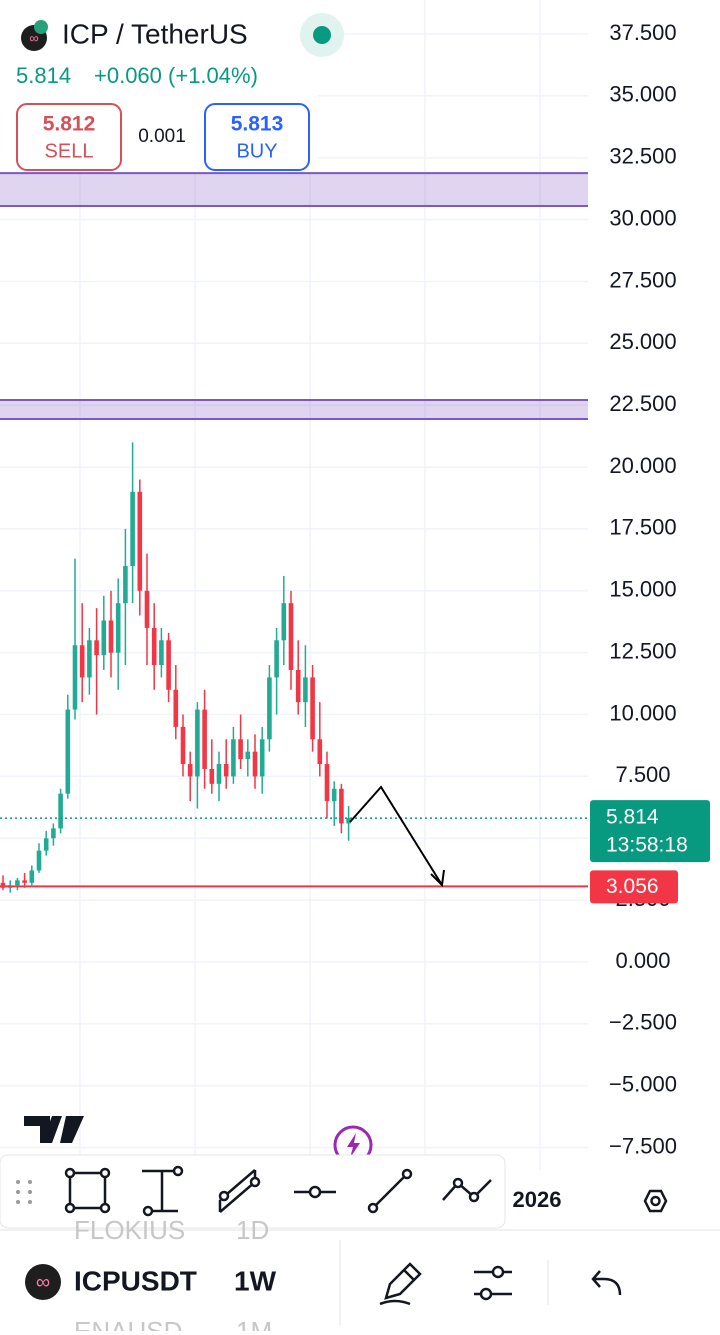 This screenshot has width=720, height=1335. Describe the element at coordinates (322, 35) in the screenshot. I see `status-dot` at that location.